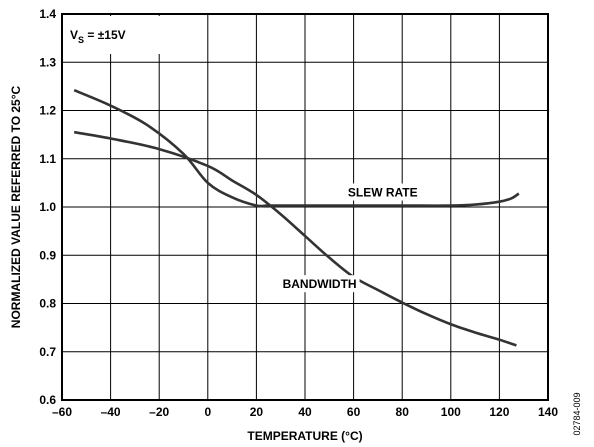  Describe the element at coordinates (16, 206) in the screenshot. I see `y-axis-title: NORMALIZED VALUE REFERRED TO 25°C` at that location.